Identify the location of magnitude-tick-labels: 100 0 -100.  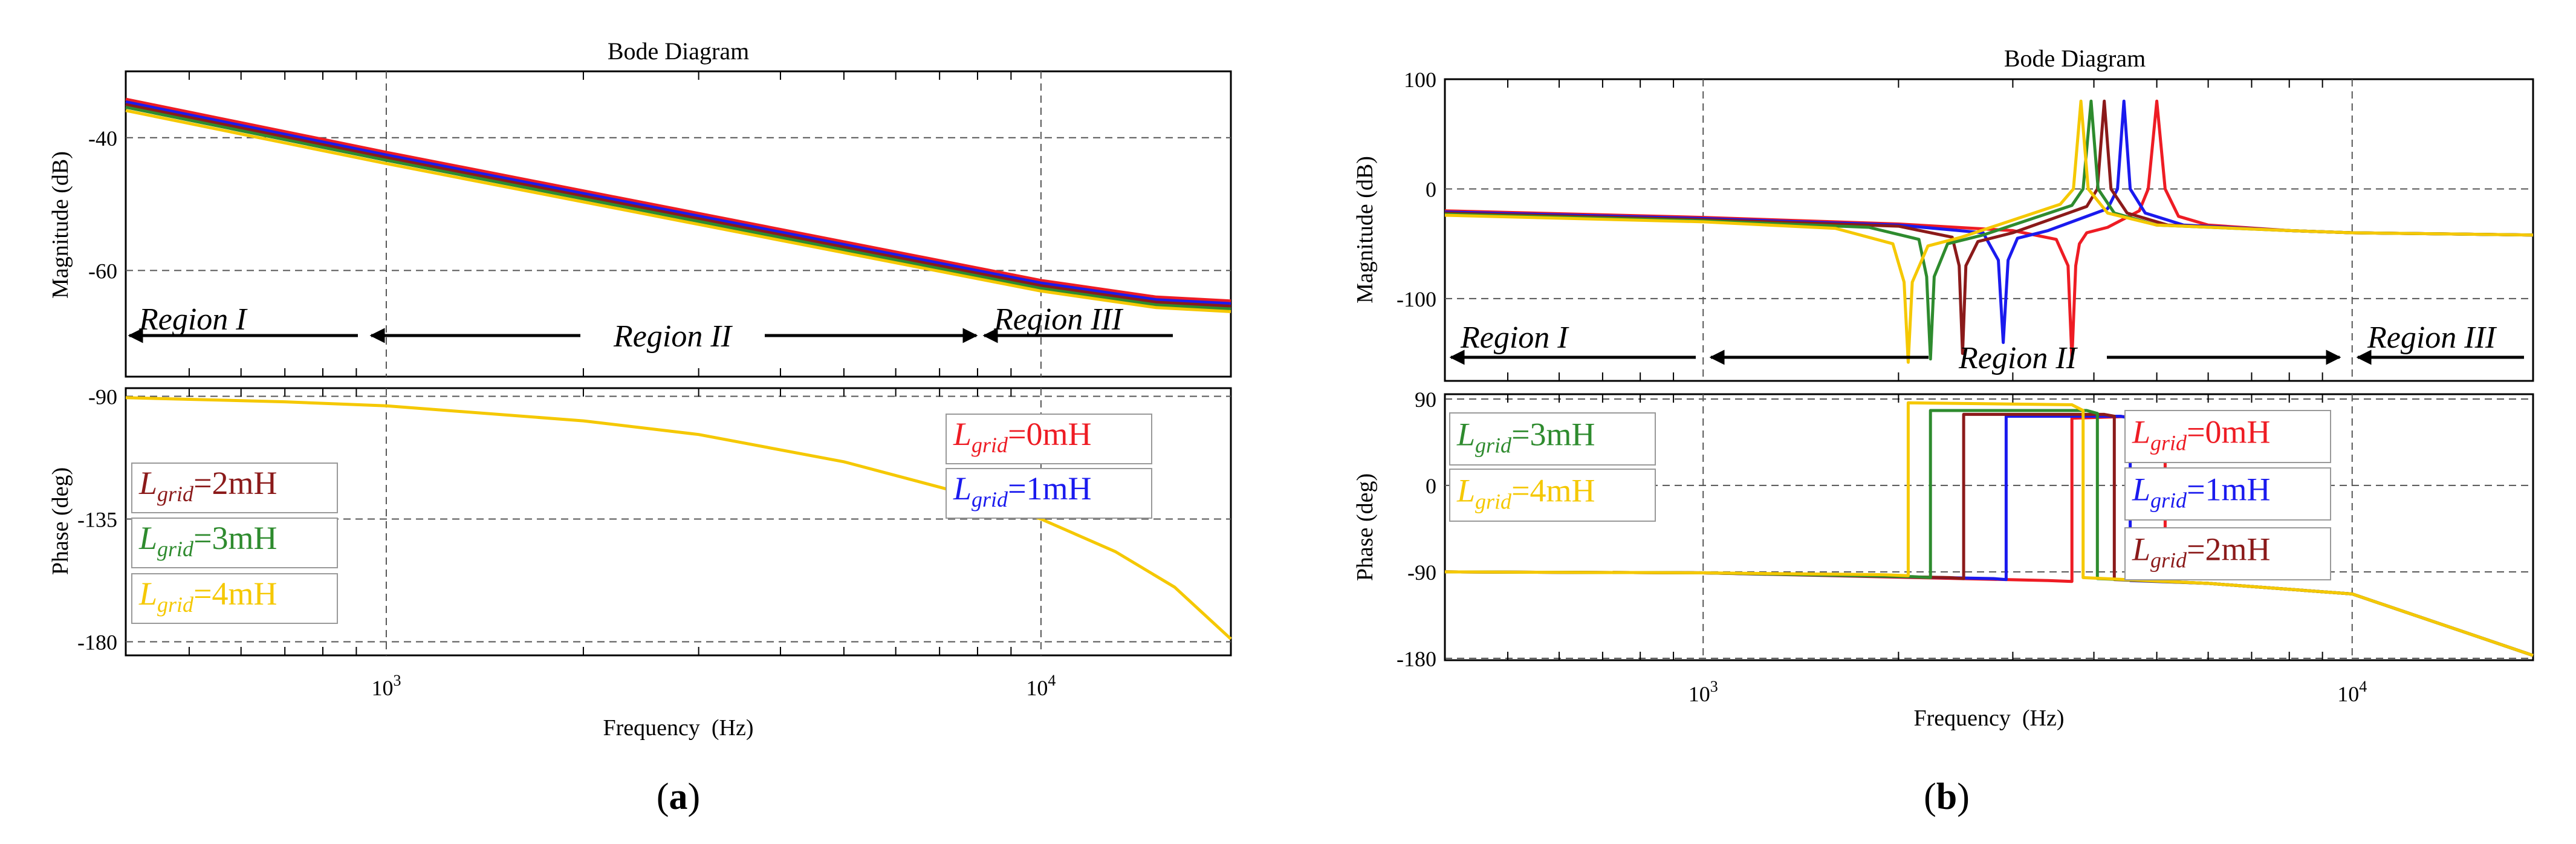
(1417, 190).